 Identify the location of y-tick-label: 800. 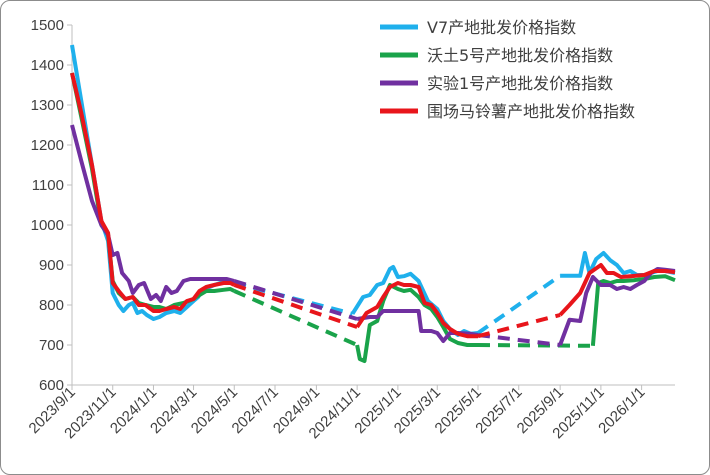
(51, 305).